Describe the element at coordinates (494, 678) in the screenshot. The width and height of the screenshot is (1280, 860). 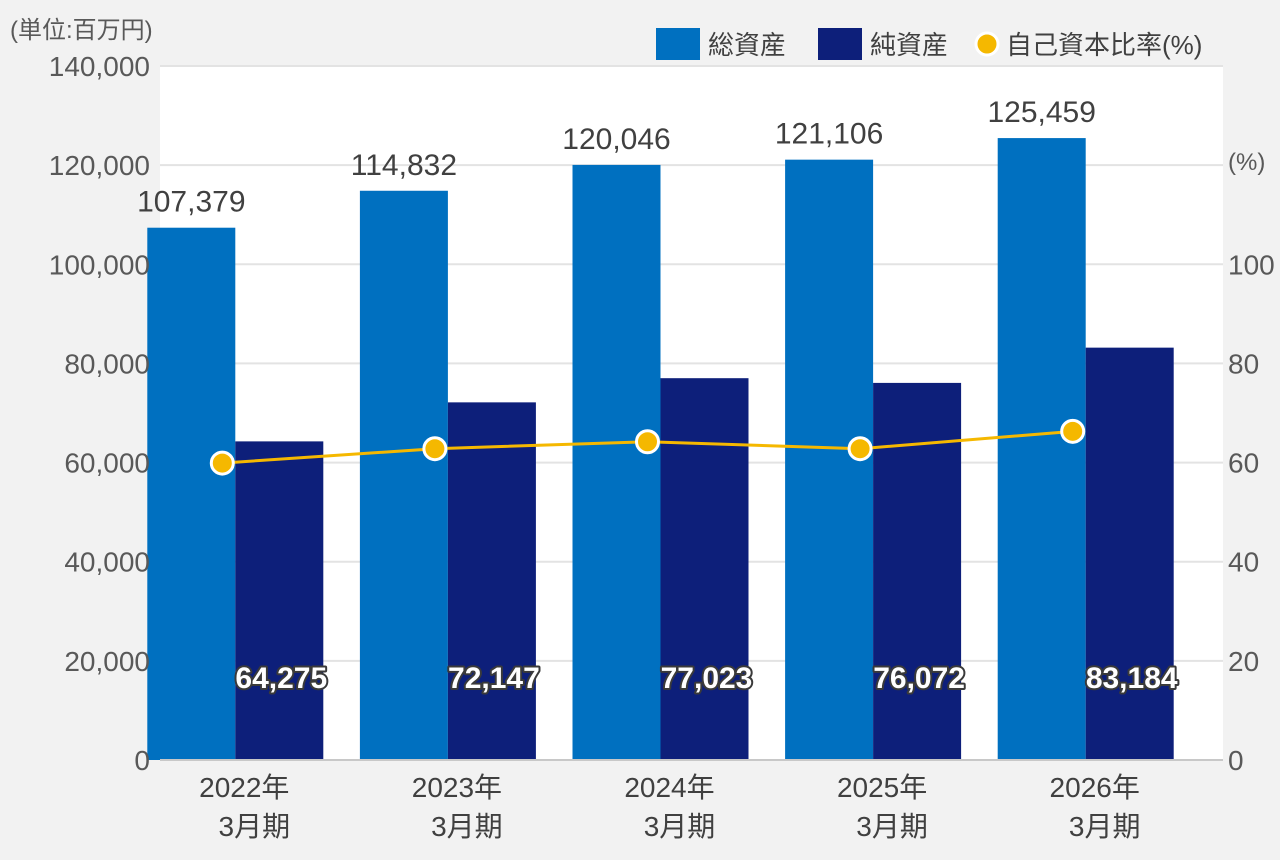
I see `net-assets-label: 72,147` at that location.